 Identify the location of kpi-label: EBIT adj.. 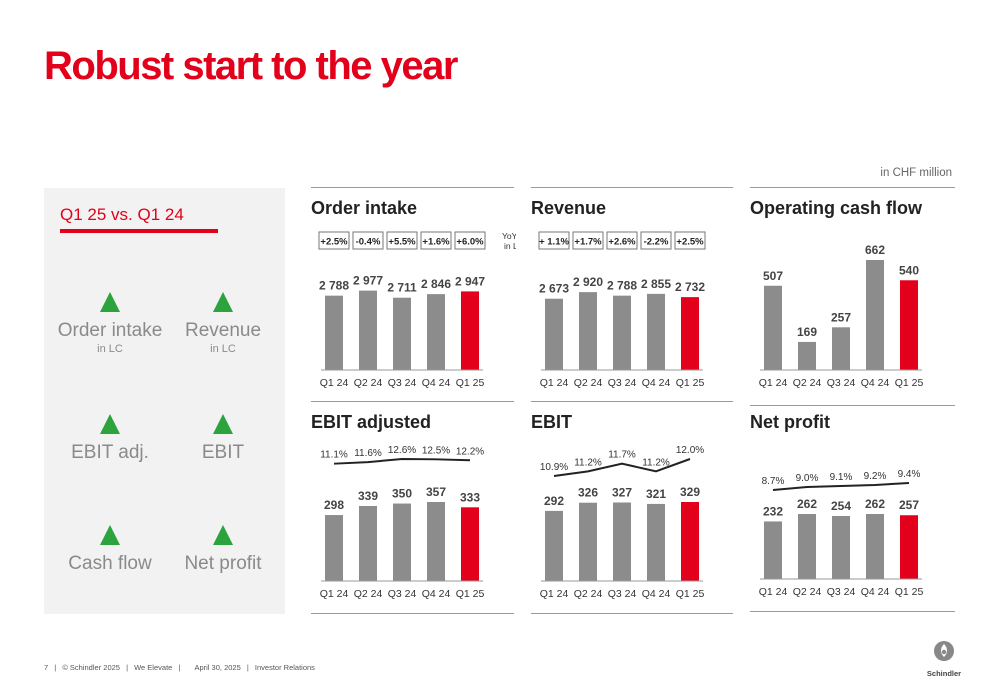
(110, 452).